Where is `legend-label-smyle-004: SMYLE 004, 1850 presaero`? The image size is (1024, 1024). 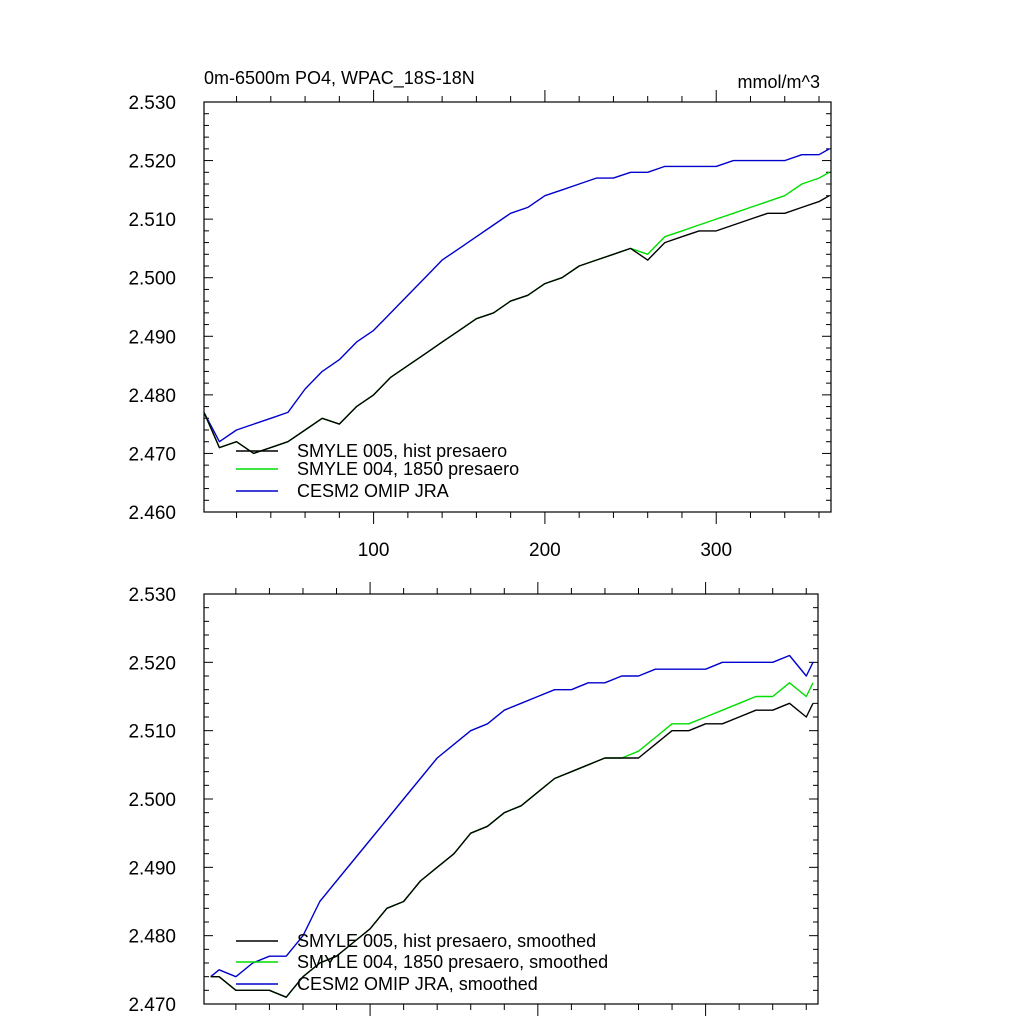 legend-label-smyle-004: SMYLE 004, 1850 presaero is located at coordinates (408, 469).